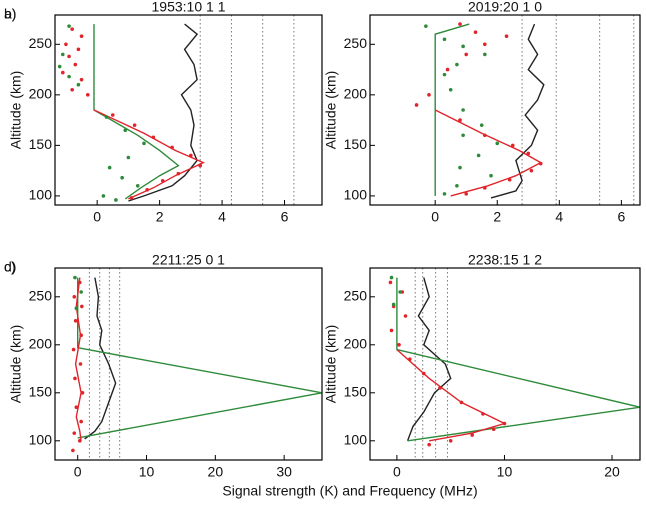 The width and height of the screenshot is (646, 510). I want to click on panel-label: d), so click(10, 267).